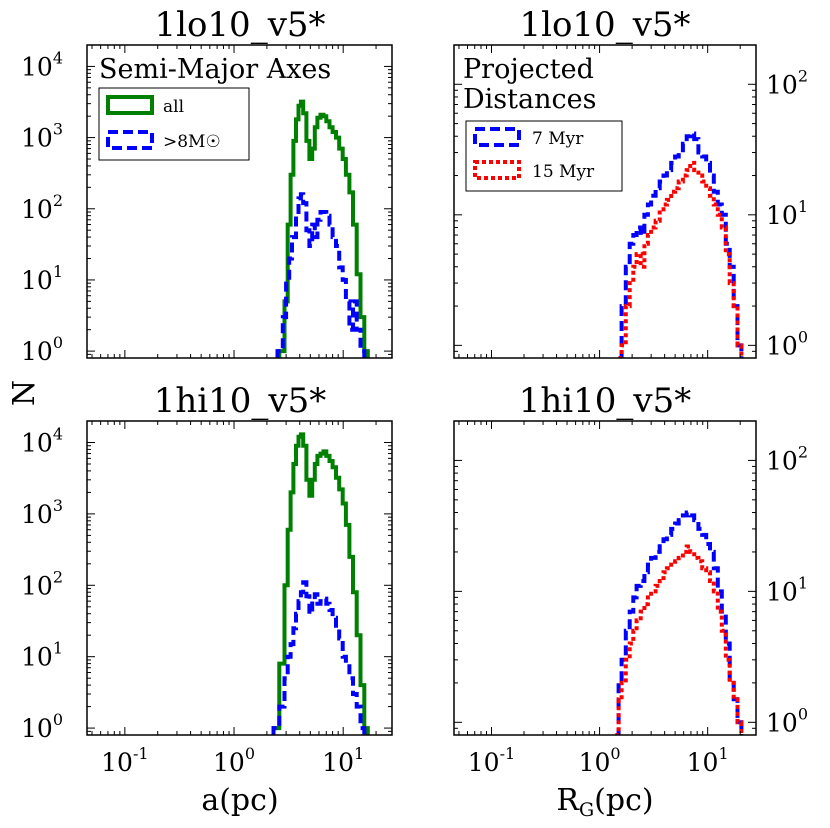 The image size is (830, 828). Describe the element at coordinates (528, 69) in the screenshot. I see `textbox-line-1: Projected` at that location.